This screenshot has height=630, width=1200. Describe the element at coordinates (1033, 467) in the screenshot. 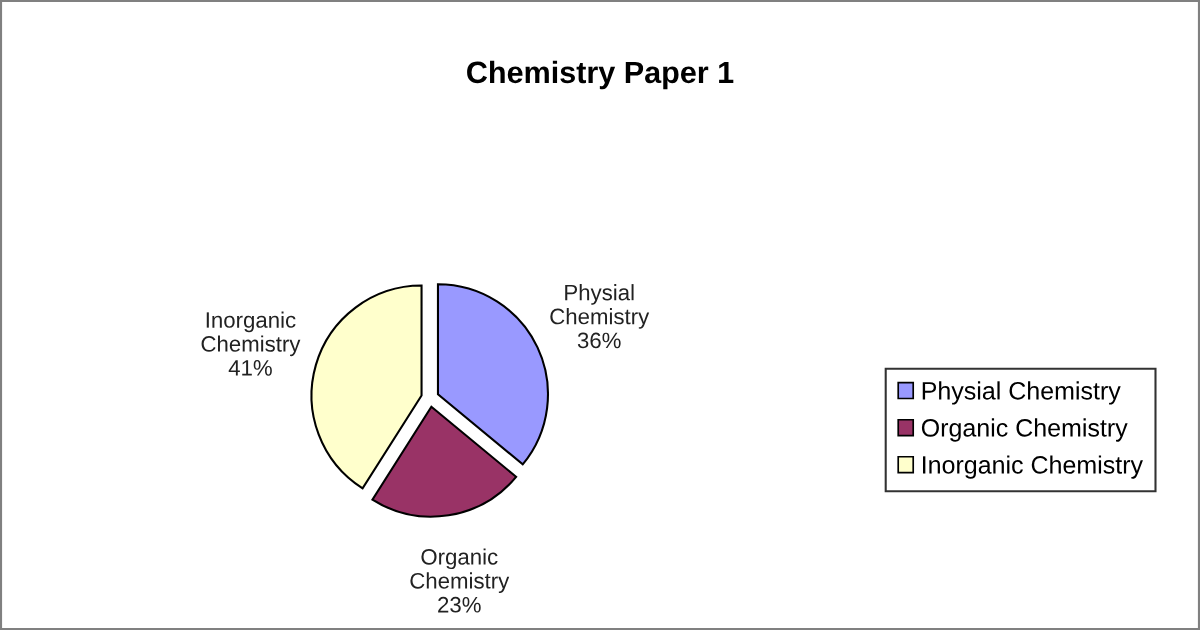

I see `legend-label: Inorganic Chemistry` at that location.